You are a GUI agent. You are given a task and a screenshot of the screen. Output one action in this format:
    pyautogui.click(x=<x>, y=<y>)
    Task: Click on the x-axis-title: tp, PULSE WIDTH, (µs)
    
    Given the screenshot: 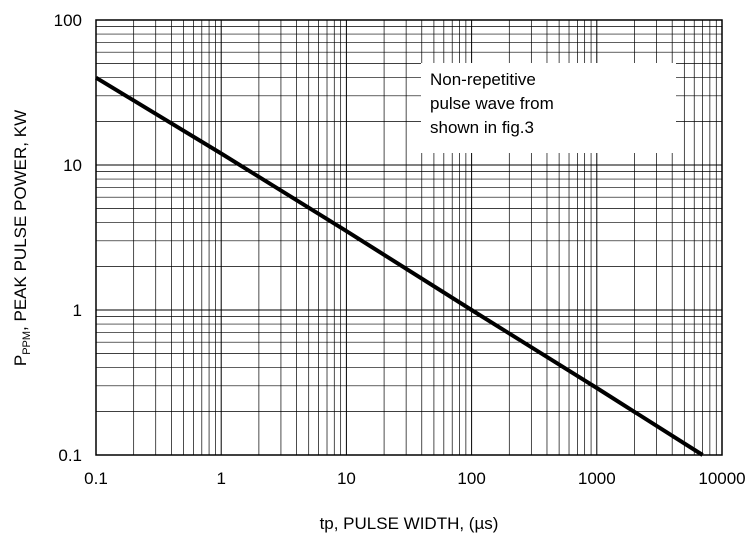 What is the action you would take?
    pyautogui.click(x=409, y=523)
    